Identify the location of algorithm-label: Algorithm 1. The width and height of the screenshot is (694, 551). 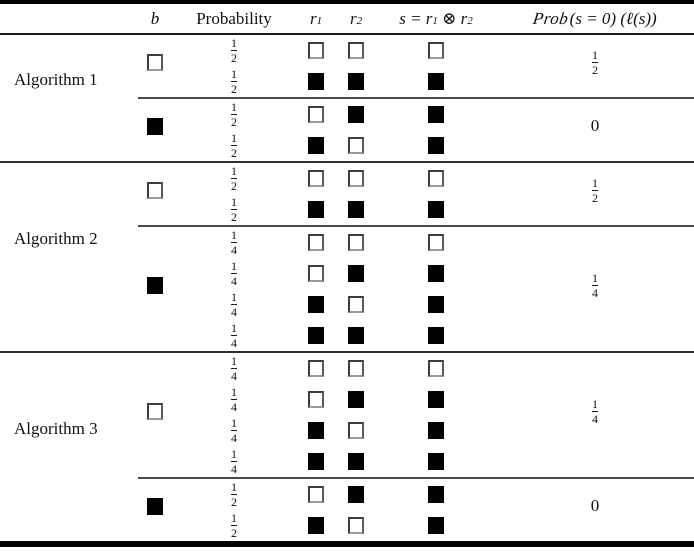
(56, 79).